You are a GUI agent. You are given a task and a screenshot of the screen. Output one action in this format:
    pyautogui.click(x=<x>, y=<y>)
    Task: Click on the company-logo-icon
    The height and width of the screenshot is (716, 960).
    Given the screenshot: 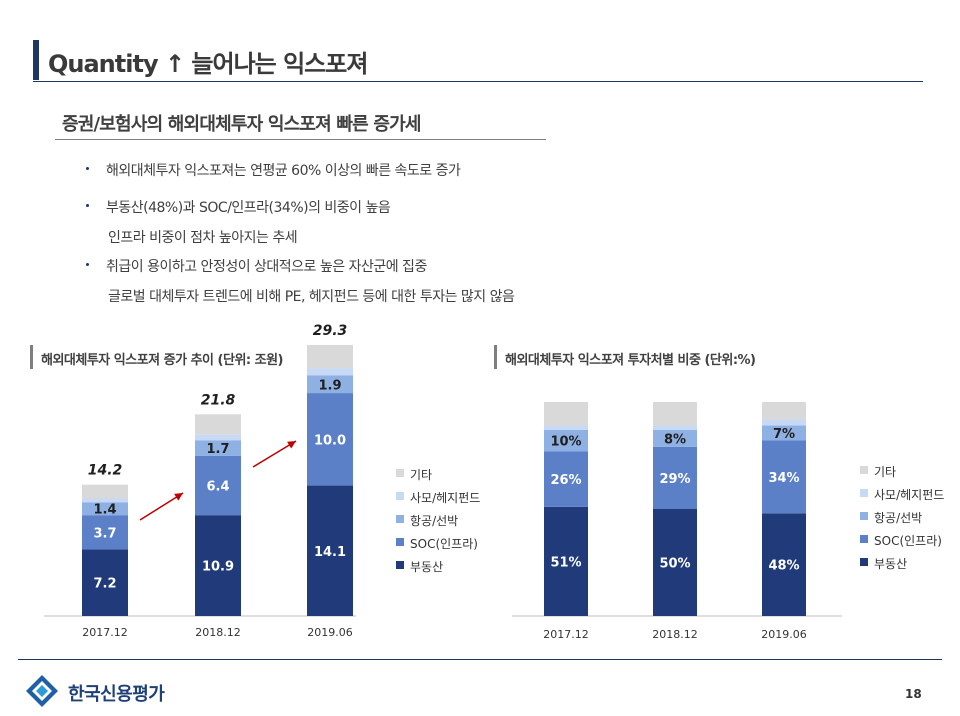 What is the action you would take?
    pyautogui.click(x=42, y=691)
    